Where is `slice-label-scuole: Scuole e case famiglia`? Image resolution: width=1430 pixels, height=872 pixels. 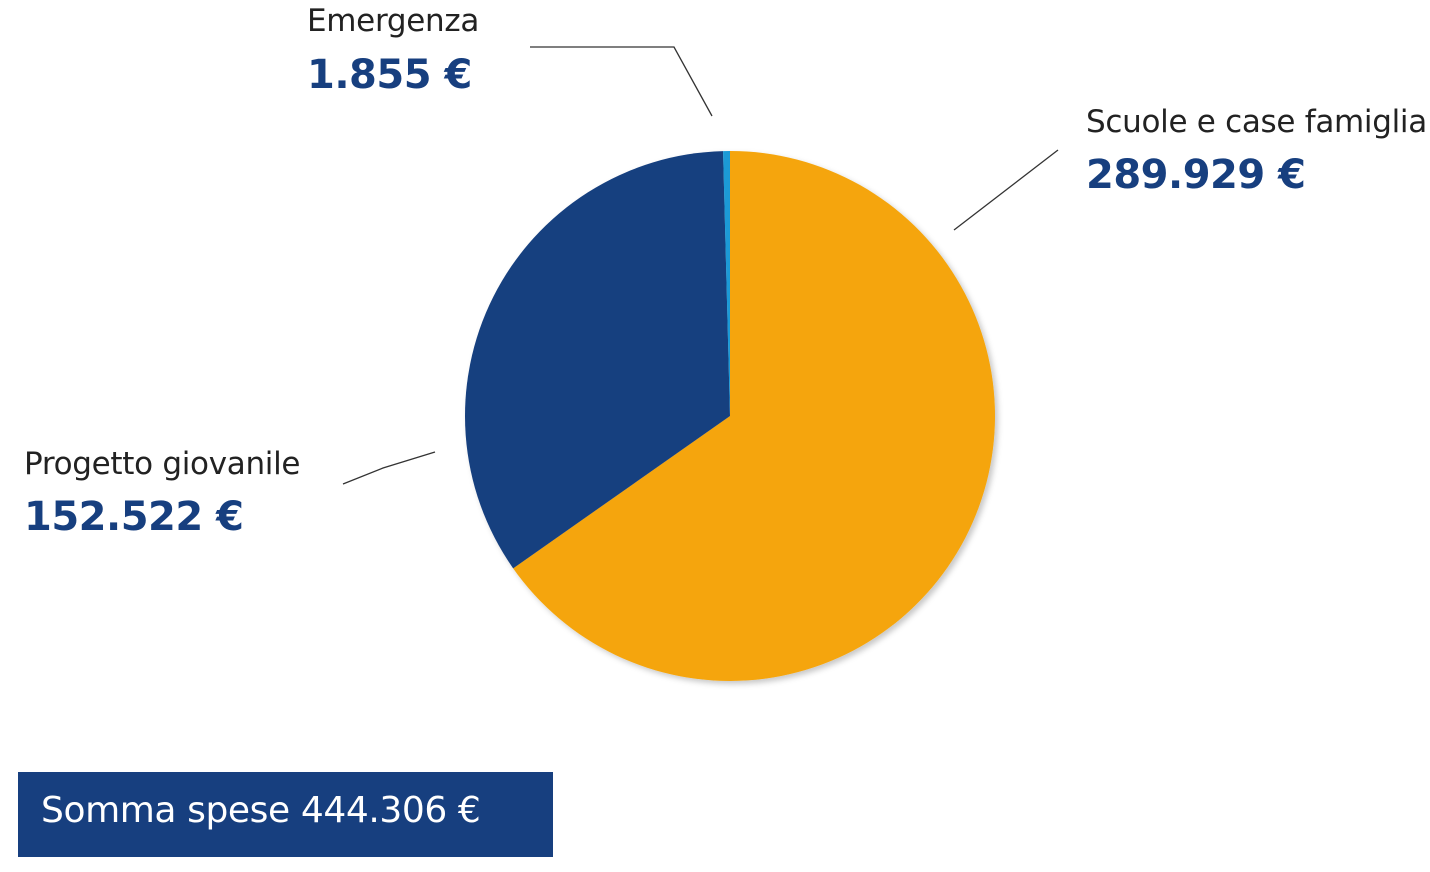 slice-label-scuole: Scuole e case famiglia is located at coordinates (1256, 122).